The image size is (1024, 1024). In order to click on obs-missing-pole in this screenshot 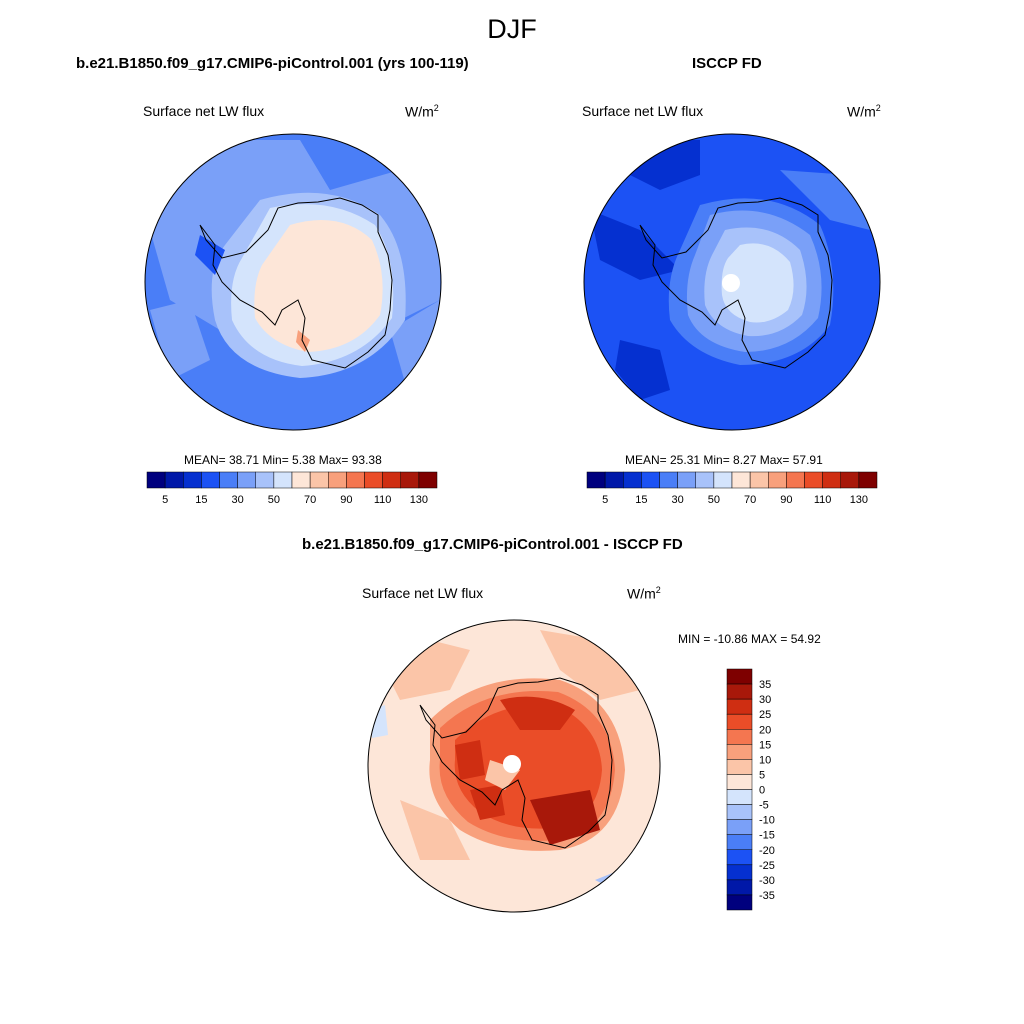, I will do `click(731, 283)`.